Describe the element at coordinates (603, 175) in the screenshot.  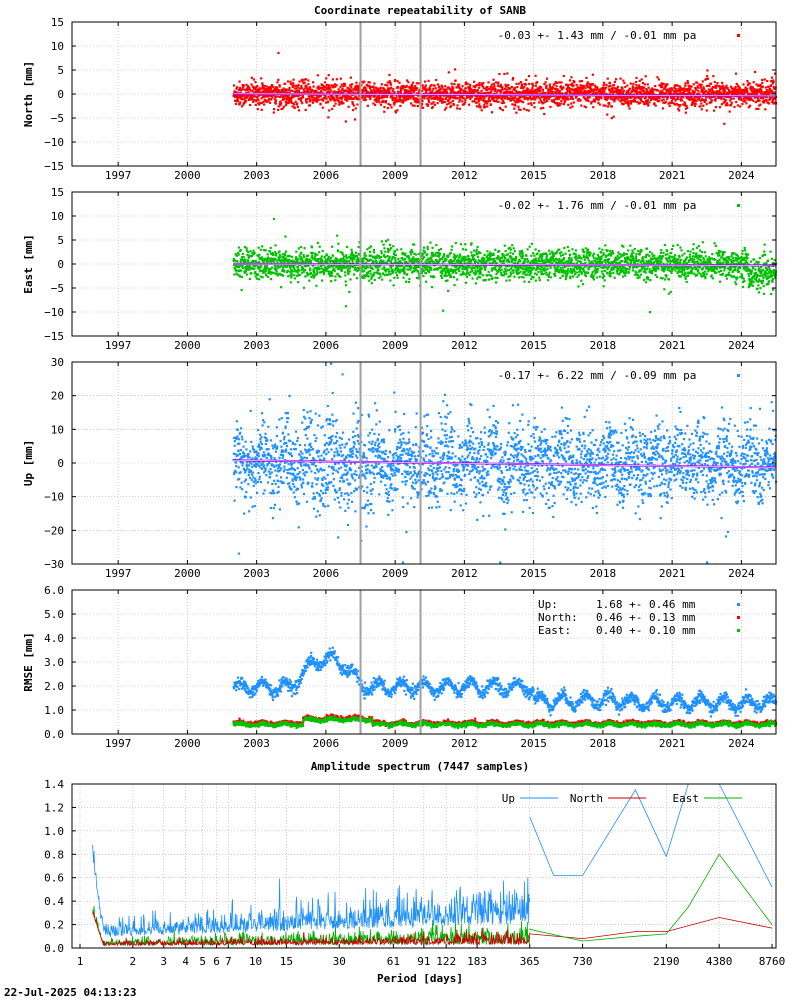
I see `north-xtick-label: 2018` at that location.